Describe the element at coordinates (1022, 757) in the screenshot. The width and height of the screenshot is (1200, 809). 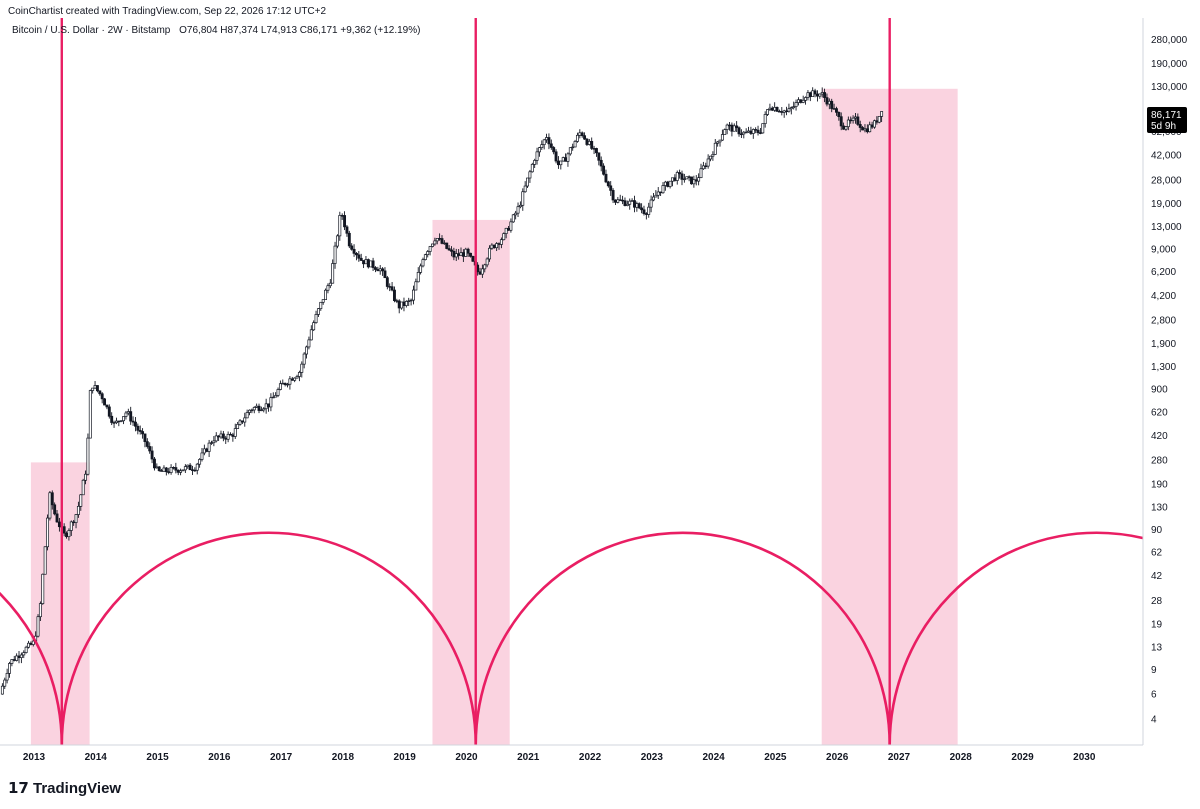
I see `year-tick-label: 2029` at that location.